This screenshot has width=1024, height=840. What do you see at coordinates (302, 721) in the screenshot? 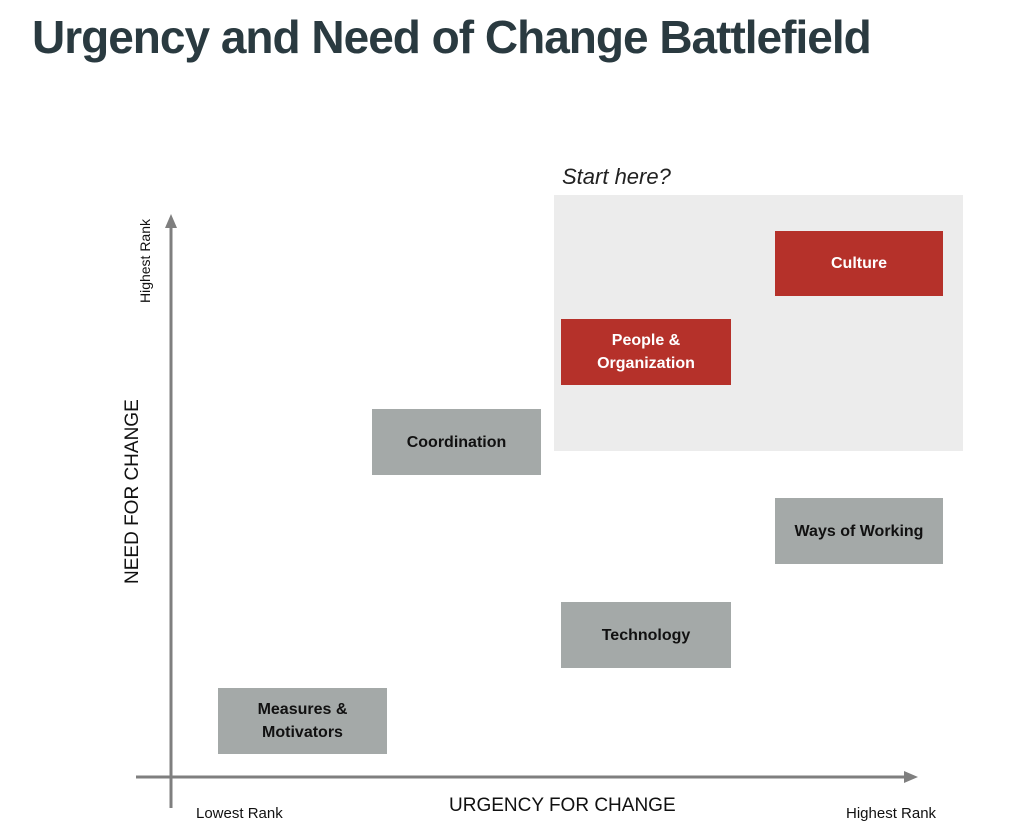
I see `measures-motivators-box: Measures & Motivators` at bounding box center [302, 721].